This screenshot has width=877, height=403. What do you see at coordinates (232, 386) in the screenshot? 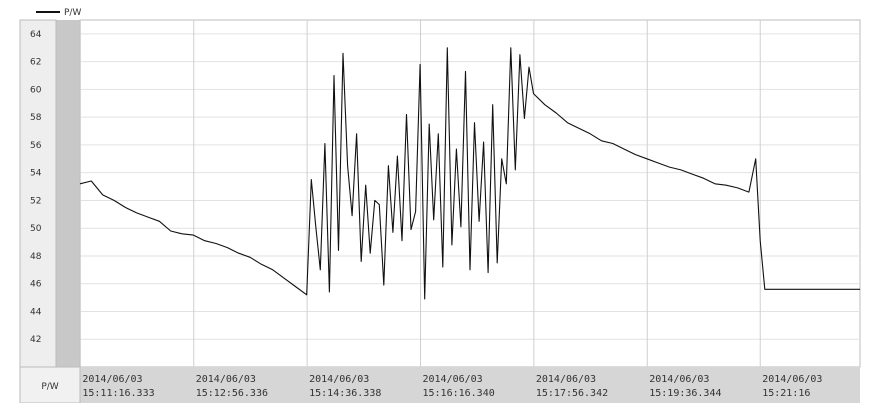
I see `x-tick-label: 2014/06/03 15:12:56.336` at bounding box center [232, 386].